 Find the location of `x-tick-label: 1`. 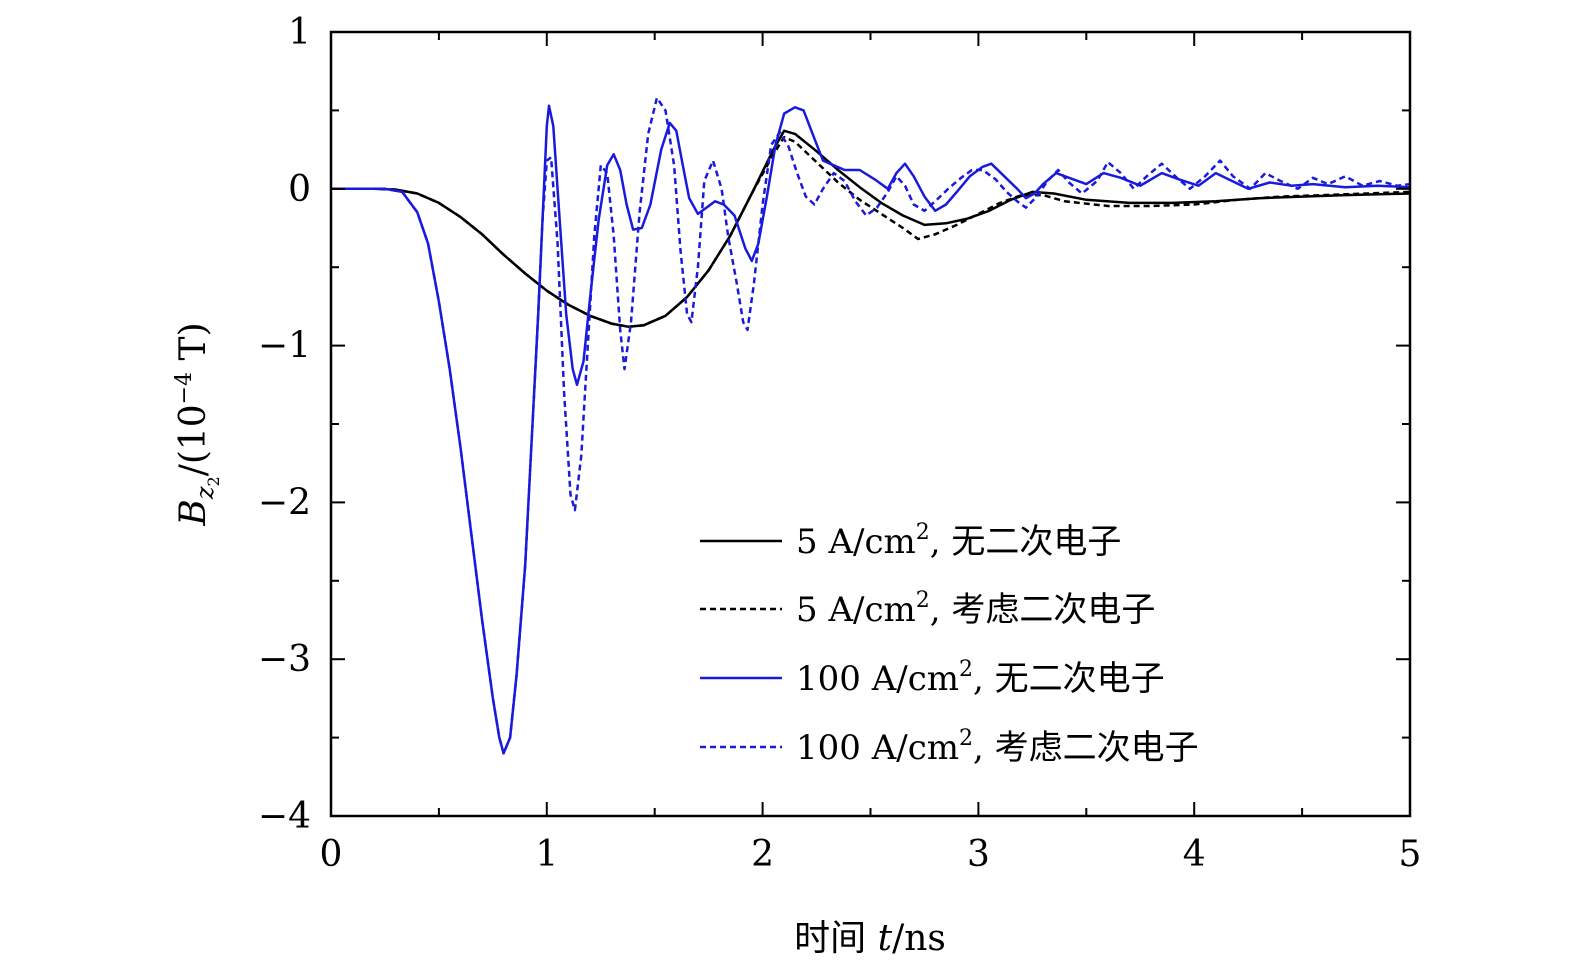

x-tick-label: 1 is located at coordinates (546, 854).